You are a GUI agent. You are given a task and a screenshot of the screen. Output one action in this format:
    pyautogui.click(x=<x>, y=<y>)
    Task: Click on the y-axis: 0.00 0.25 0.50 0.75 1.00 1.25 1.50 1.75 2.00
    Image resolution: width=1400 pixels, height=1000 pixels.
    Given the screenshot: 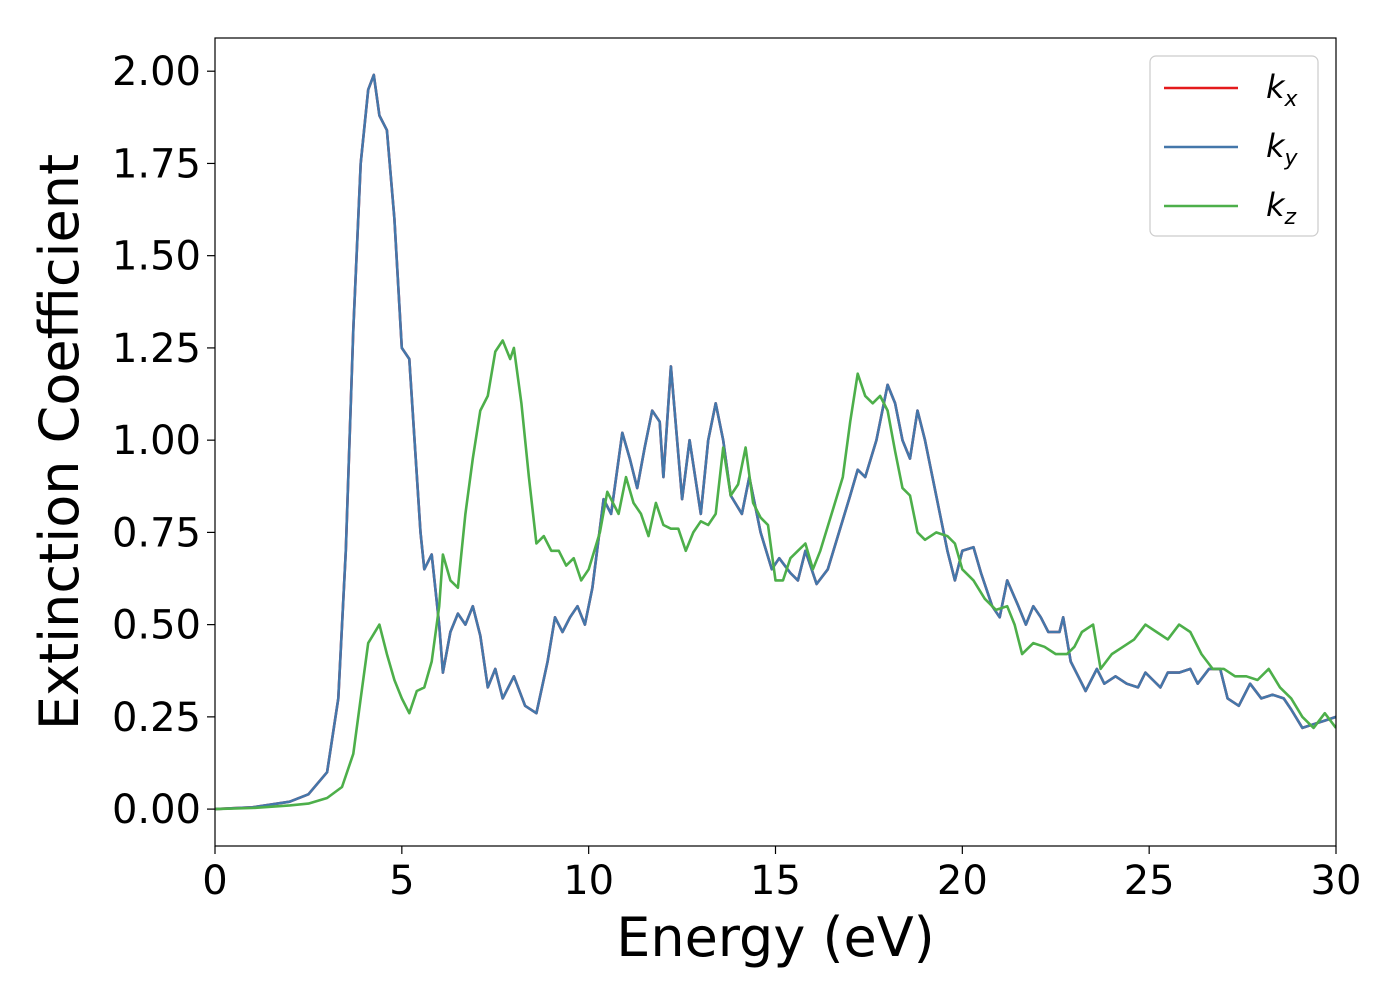 What is the action you would take?
    pyautogui.click(x=163, y=441)
    